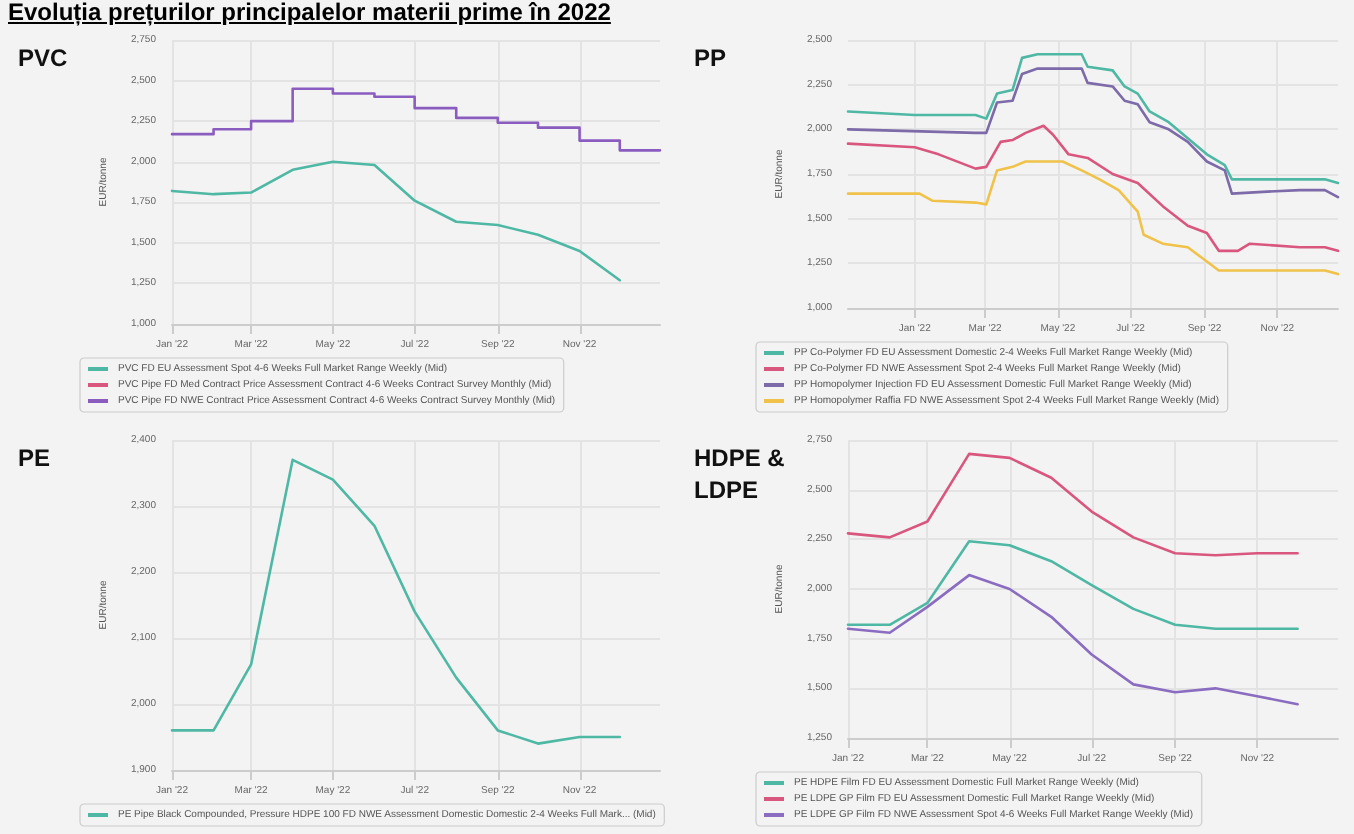 The height and width of the screenshot is (834, 1354). What do you see at coordinates (309, 13) in the screenshot?
I see `text: Evoluția prețurilor principalelor materii prime în 2022` at bounding box center [309, 13].